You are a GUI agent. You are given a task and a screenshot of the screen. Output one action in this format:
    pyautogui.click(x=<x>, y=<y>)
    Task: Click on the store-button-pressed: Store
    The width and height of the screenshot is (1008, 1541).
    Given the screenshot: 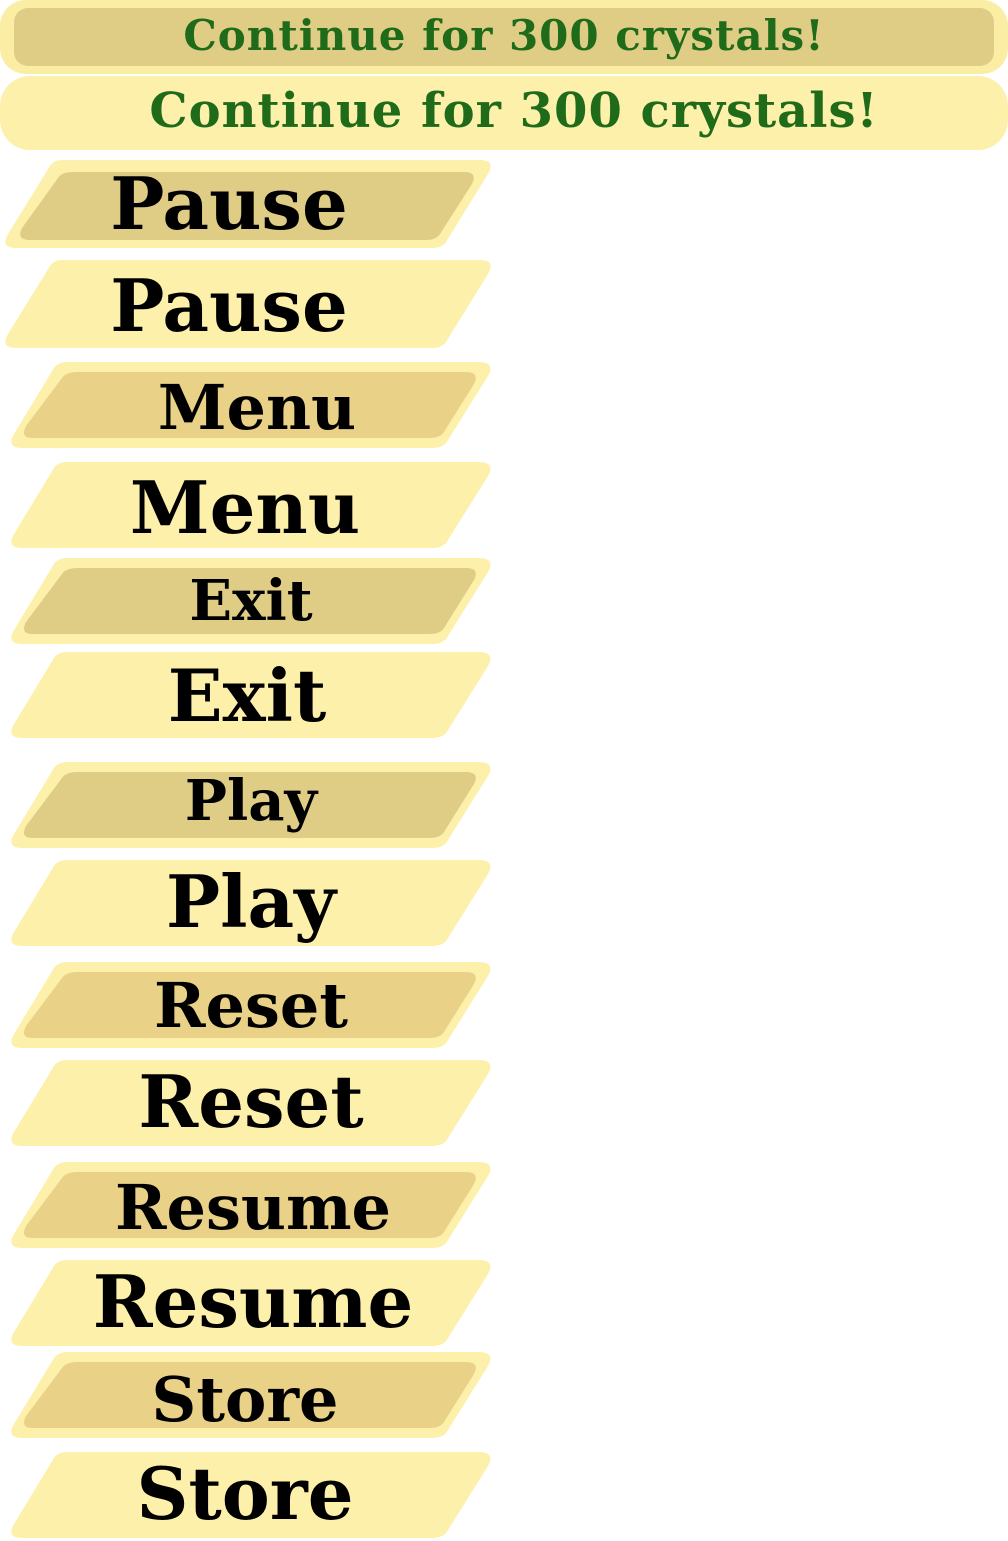 What is the action you would take?
    pyautogui.click(x=253, y=1395)
    